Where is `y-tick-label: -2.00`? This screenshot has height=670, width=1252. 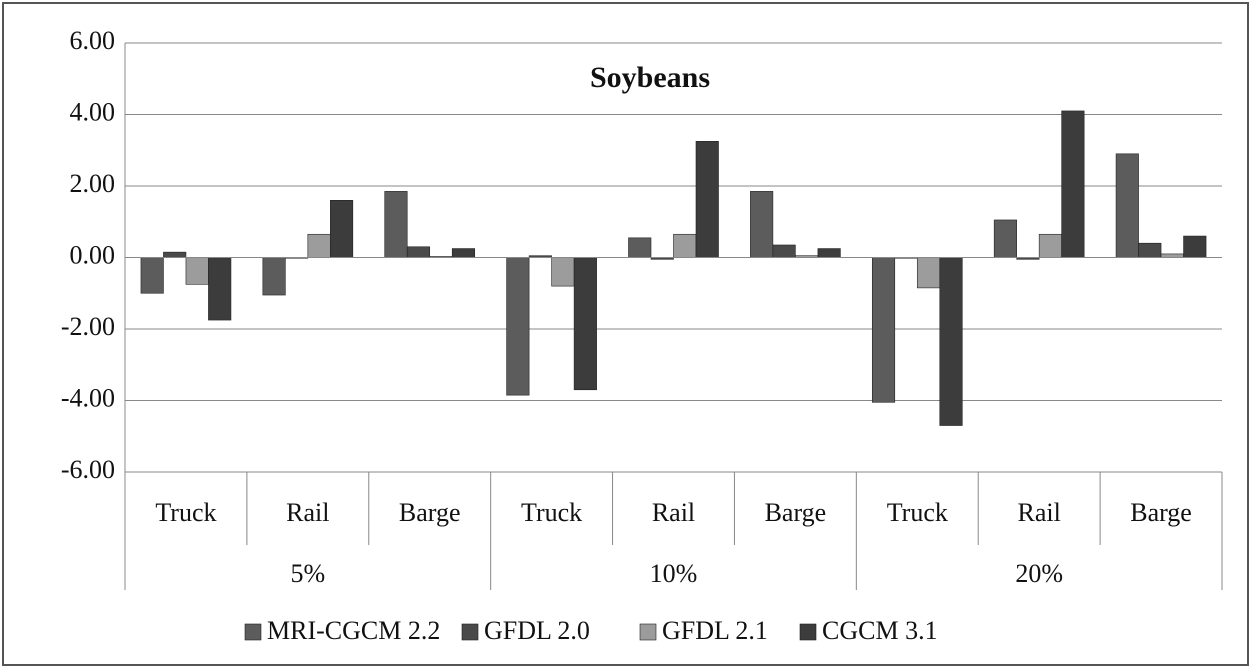
y-tick-label: -2.00 is located at coordinates (88, 326).